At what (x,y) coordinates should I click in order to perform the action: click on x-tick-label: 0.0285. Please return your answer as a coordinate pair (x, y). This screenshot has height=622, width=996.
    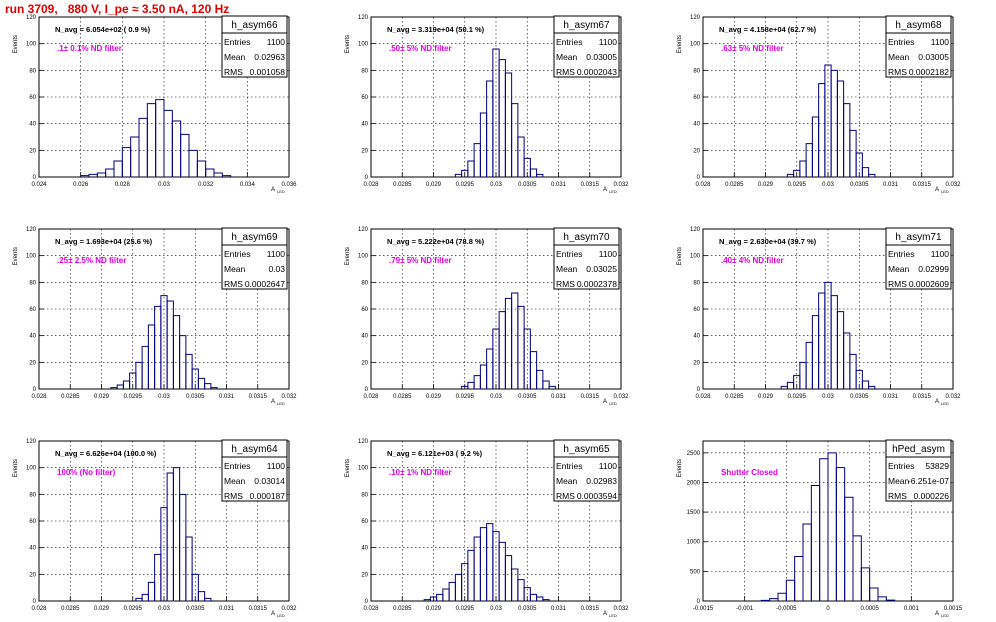
    Looking at the image, I should click on (734, 185).